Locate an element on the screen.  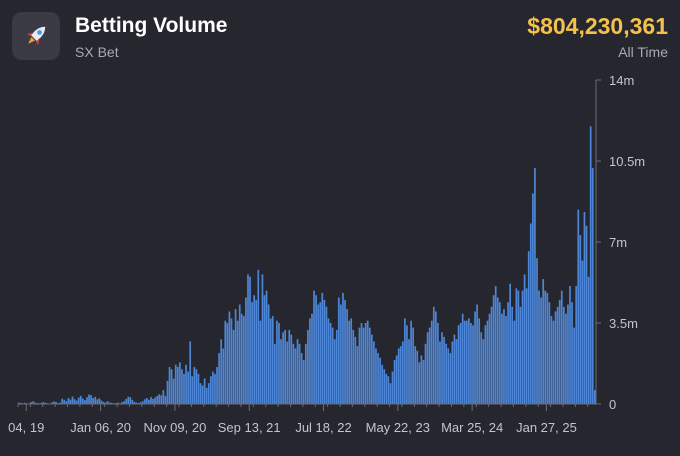
rocket-icon is located at coordinates (36, 36).